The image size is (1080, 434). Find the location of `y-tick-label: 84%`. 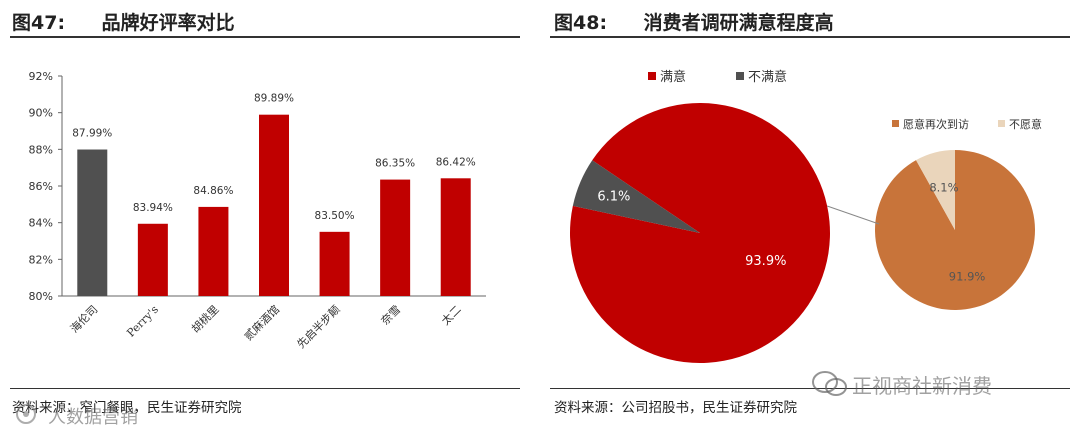

y-tick-label: 84% is located at coordinates (41, 223).